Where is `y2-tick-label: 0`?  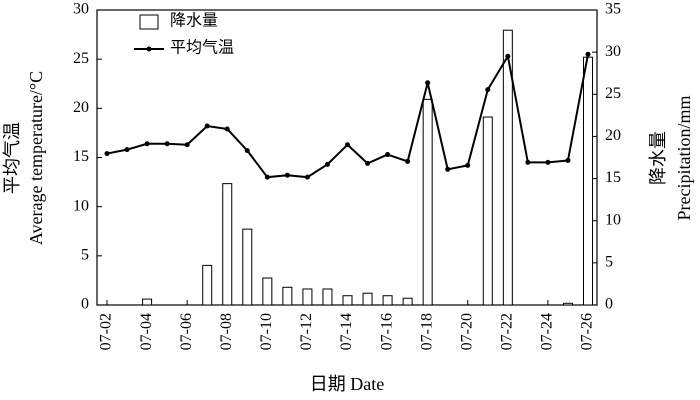
y2-tick-label: 0 is located at coordinates (609, 304).